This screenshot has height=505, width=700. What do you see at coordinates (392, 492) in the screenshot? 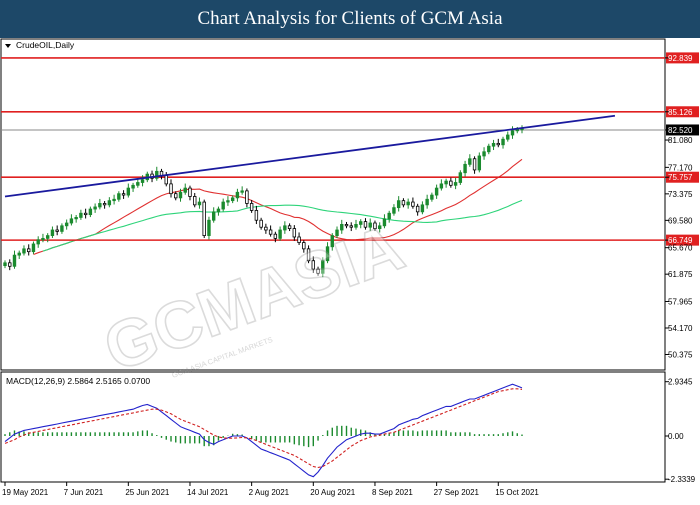
I see `time-tick-label: 8 Sep 2021` at bounding box center [392, 492].